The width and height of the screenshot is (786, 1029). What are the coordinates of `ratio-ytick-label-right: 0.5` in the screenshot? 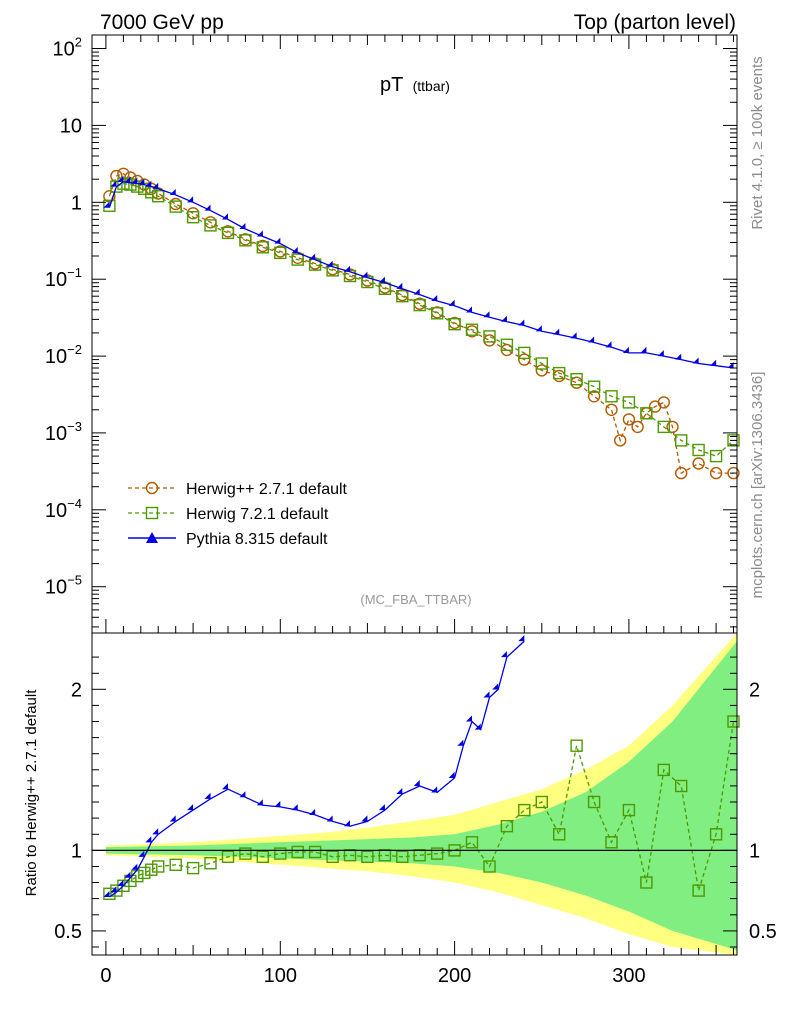 It's located at (763, 932).